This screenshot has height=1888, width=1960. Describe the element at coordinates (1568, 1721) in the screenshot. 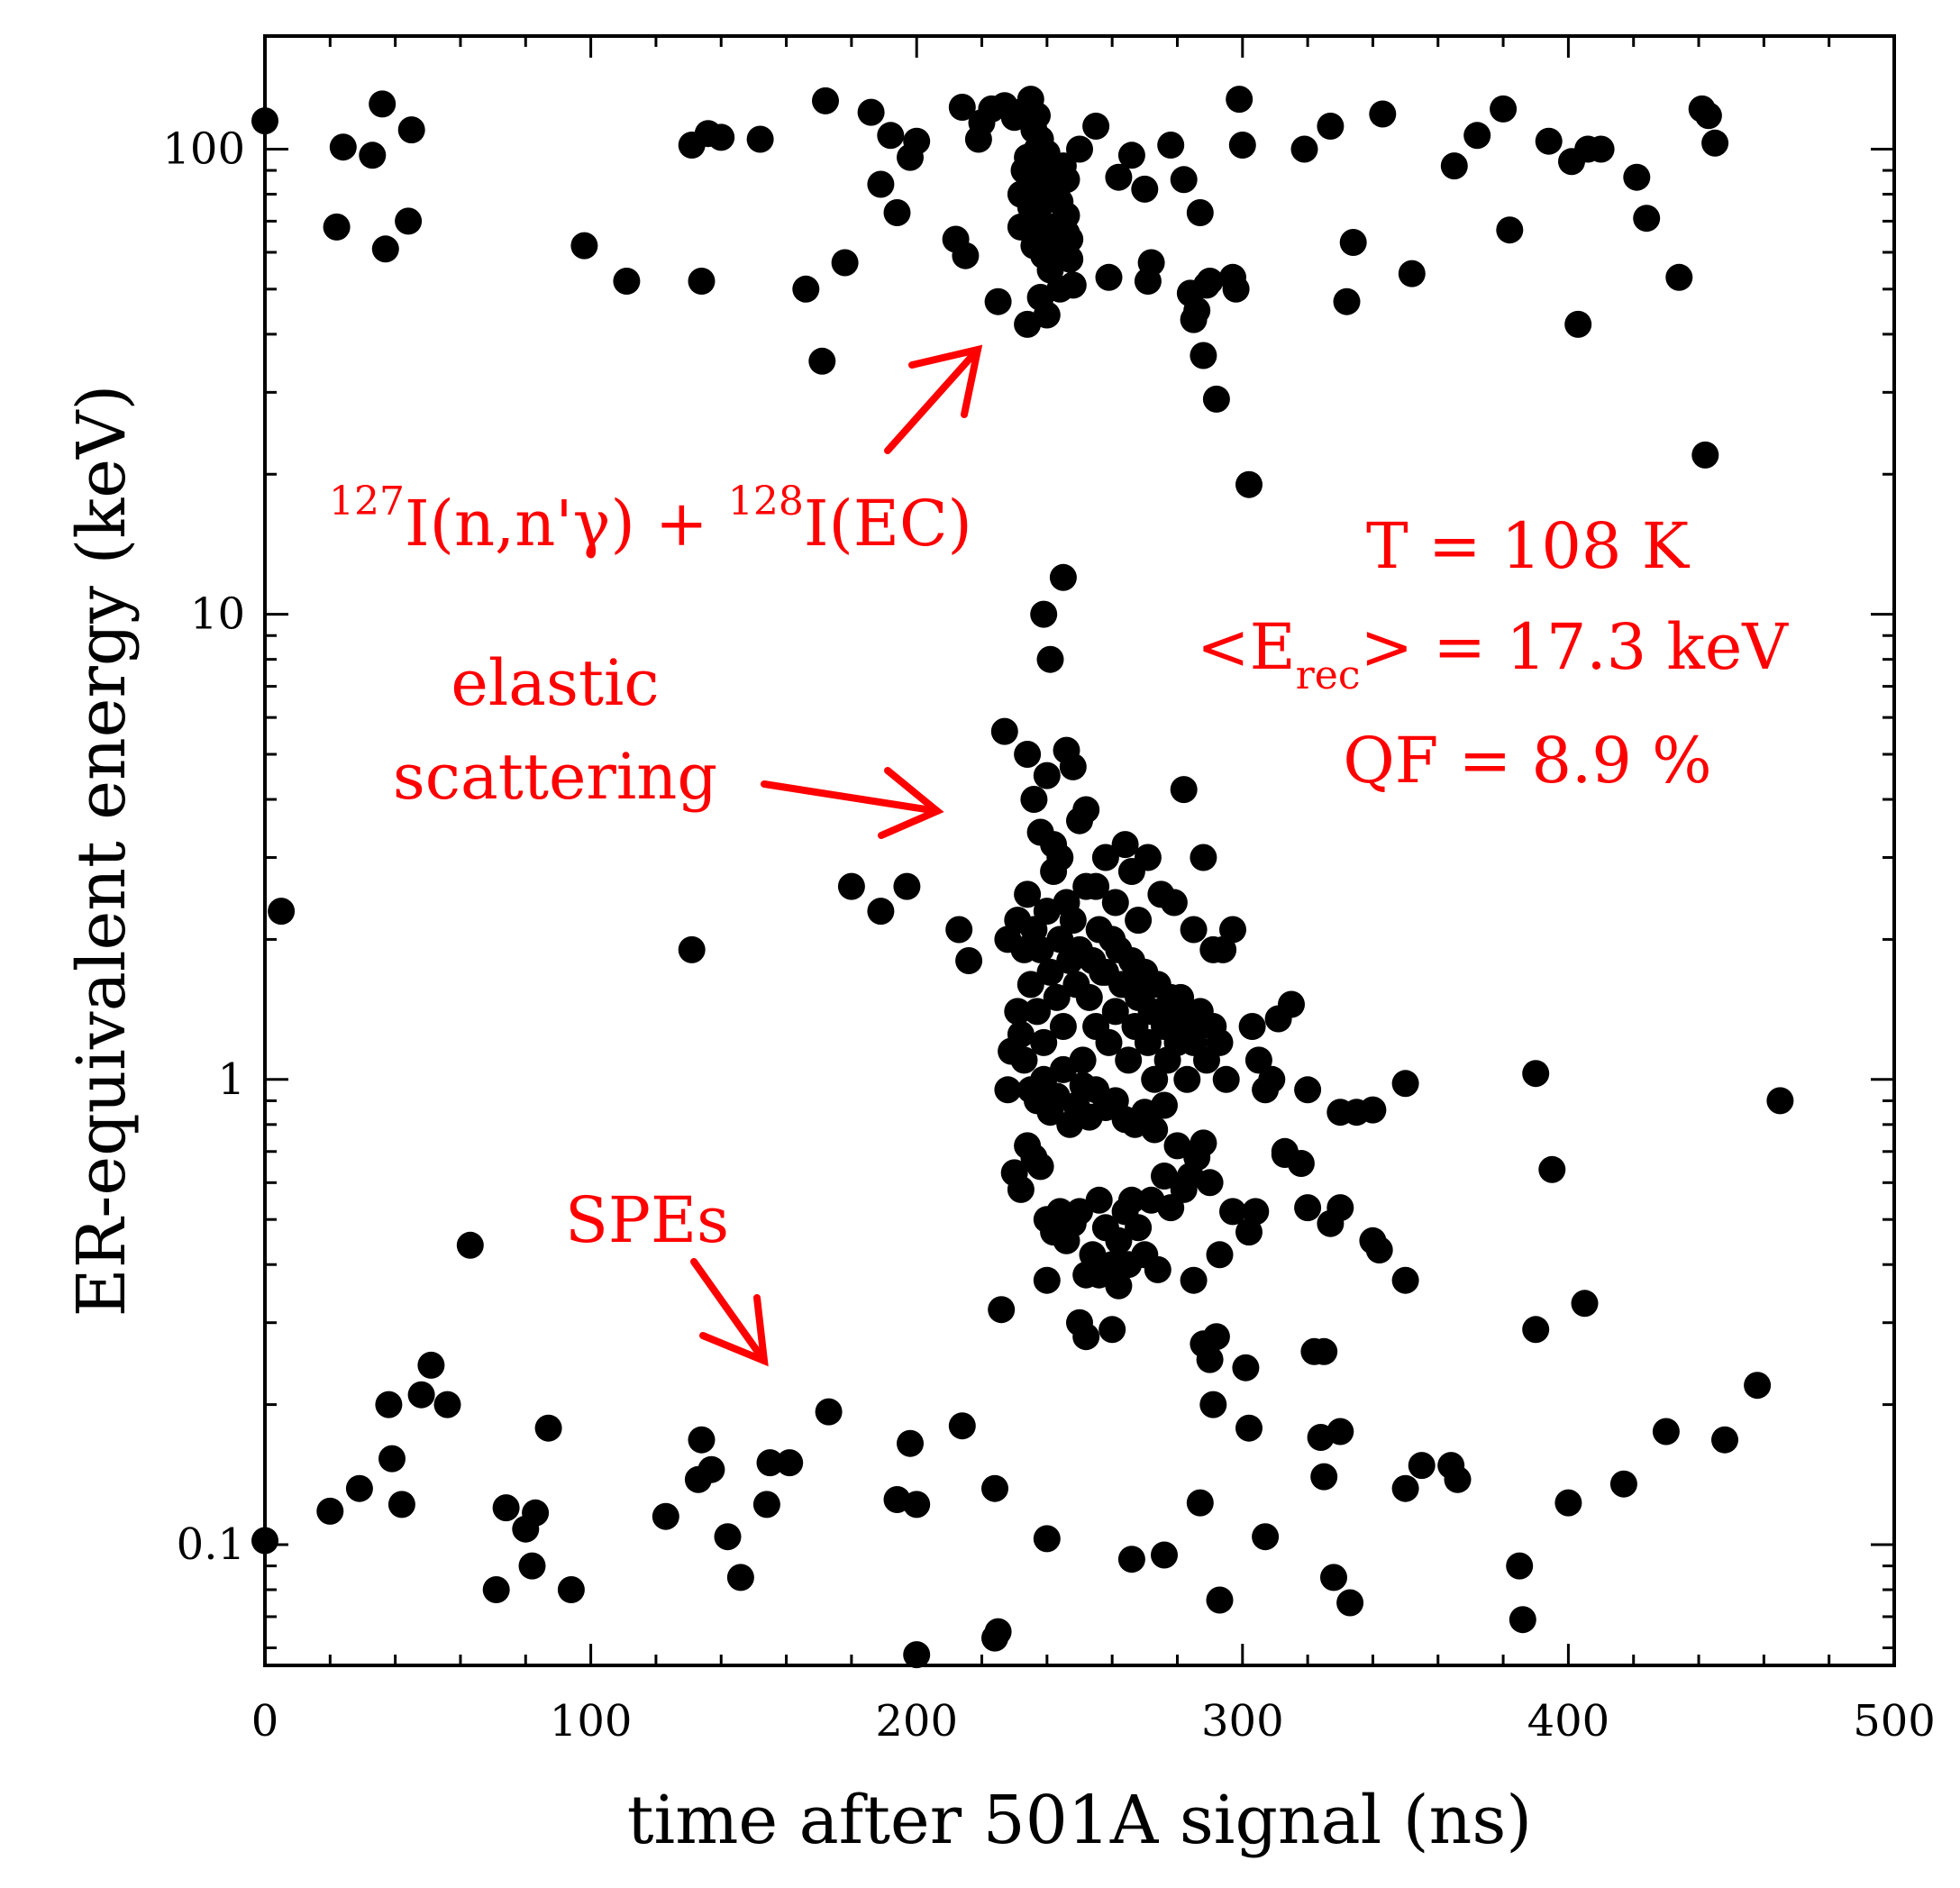

I see `x-tick-label: 400` at that location.